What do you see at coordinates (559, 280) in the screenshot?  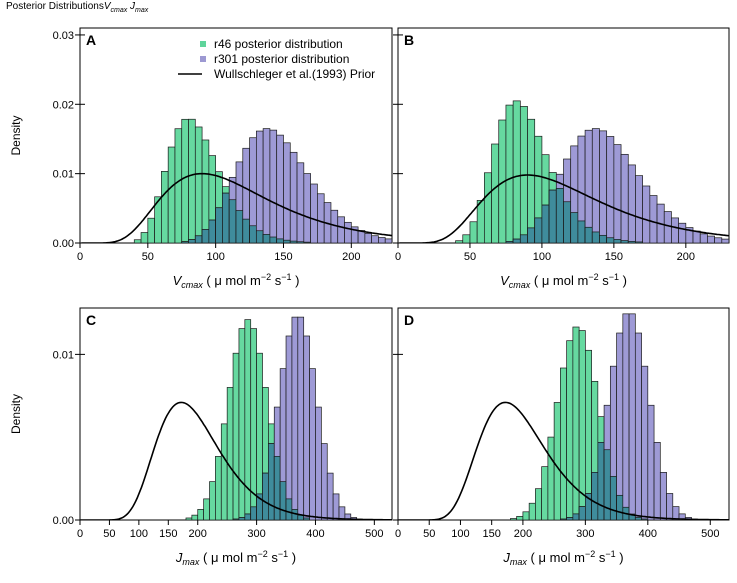 I see `x-label-unit: ( μ mol m` at bounding box center [559, 280].